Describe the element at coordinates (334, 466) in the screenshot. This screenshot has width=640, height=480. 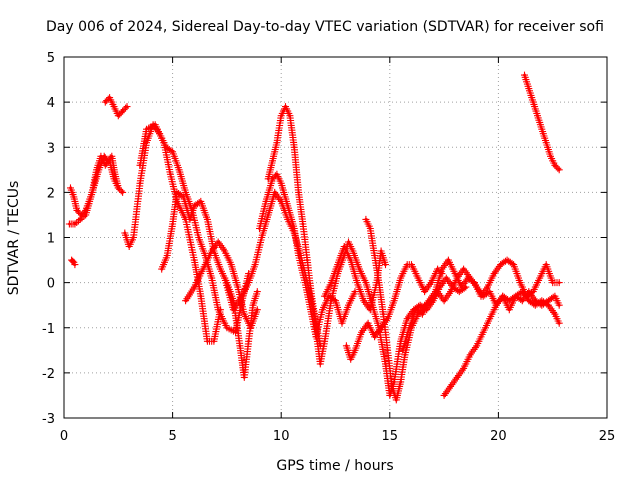
I see `x-axis-label: GPS time / hours` at that location.